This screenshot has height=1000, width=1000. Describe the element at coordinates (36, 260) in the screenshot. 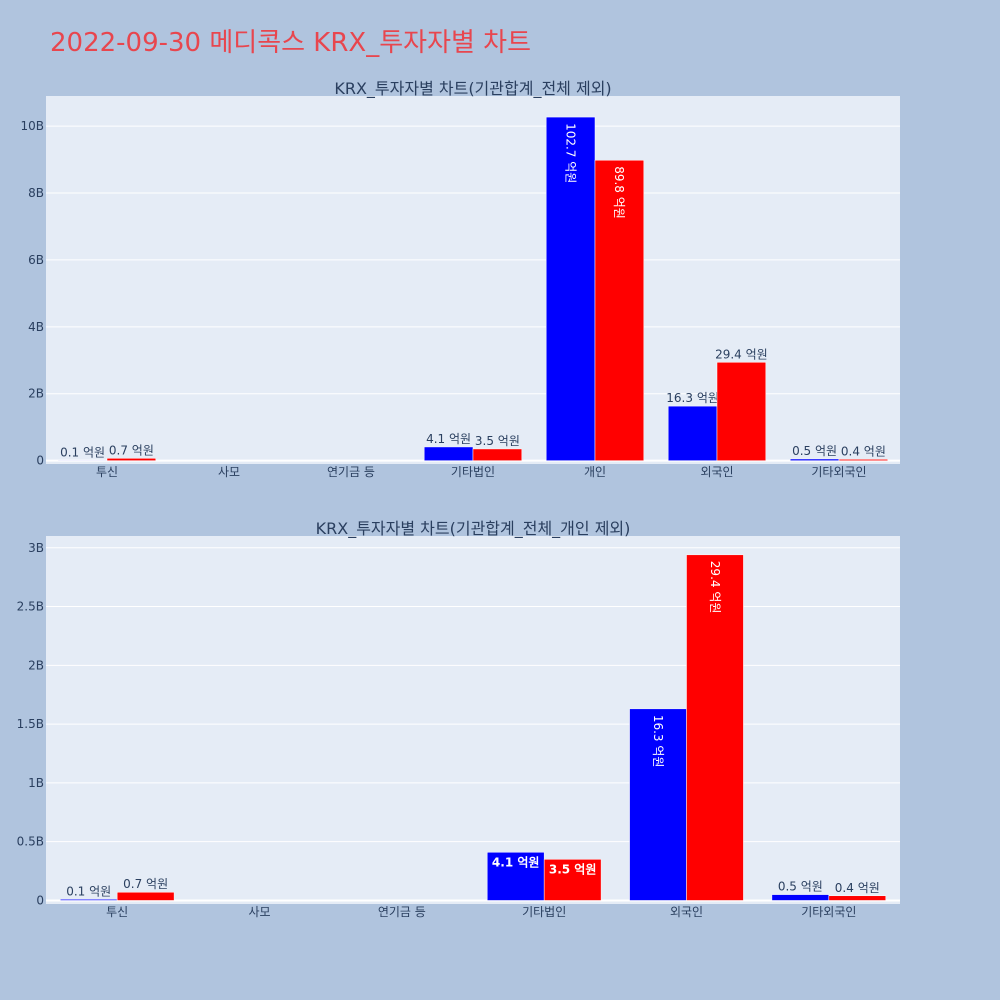

I see `y-tick-label: 6B` at that location.